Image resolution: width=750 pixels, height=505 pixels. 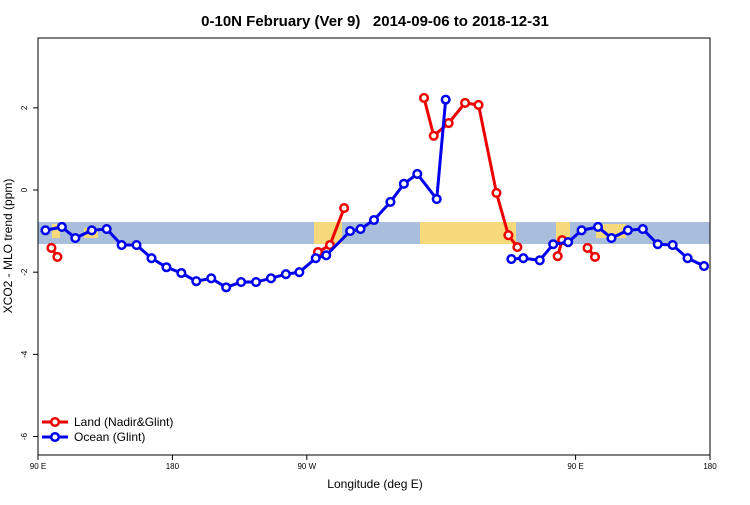 What do you see at coordinates (24, 436) in the screenshot?
I see `y-tick-label: -6` at bounding box center [24, 436].